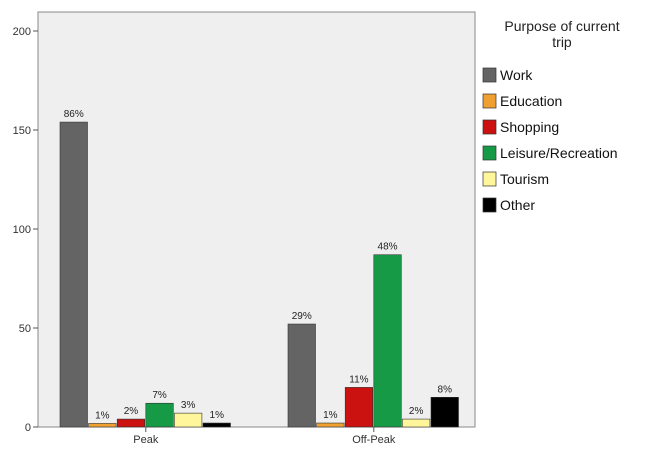 This screenshot has width=645, height=451. What do you see at coordinates (159, 415) in the screenshot?
I see `bar-leisure-recreation-peak` at bounding box center [159, 415].